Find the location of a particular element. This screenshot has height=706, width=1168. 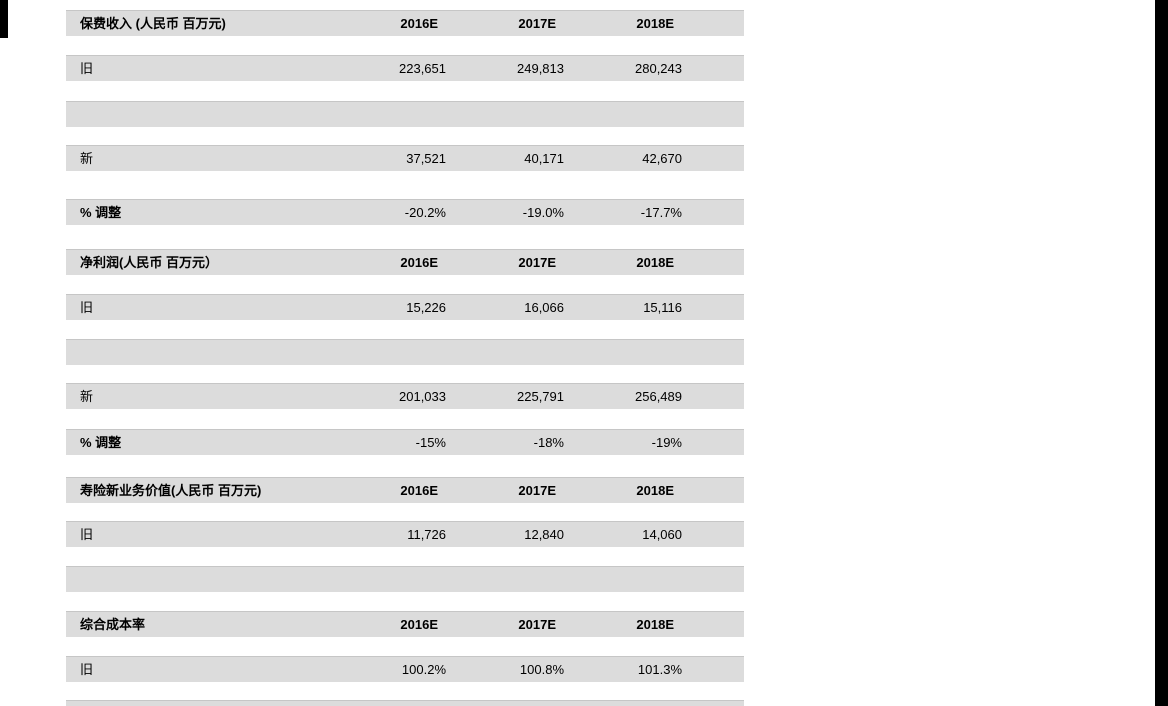

table-row: 新 37,521 40,171 42,670 is located at coordinates (405, 158).